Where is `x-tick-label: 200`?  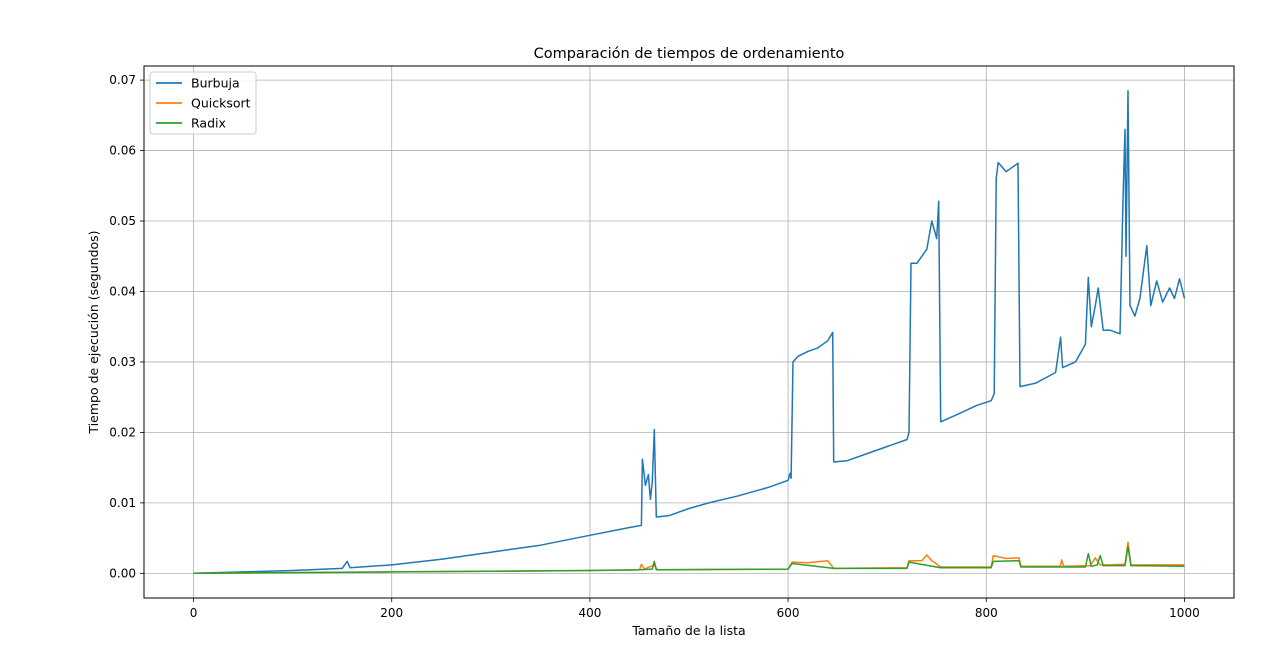 x-tick-label: 200 is located at coordinates (391, 613).